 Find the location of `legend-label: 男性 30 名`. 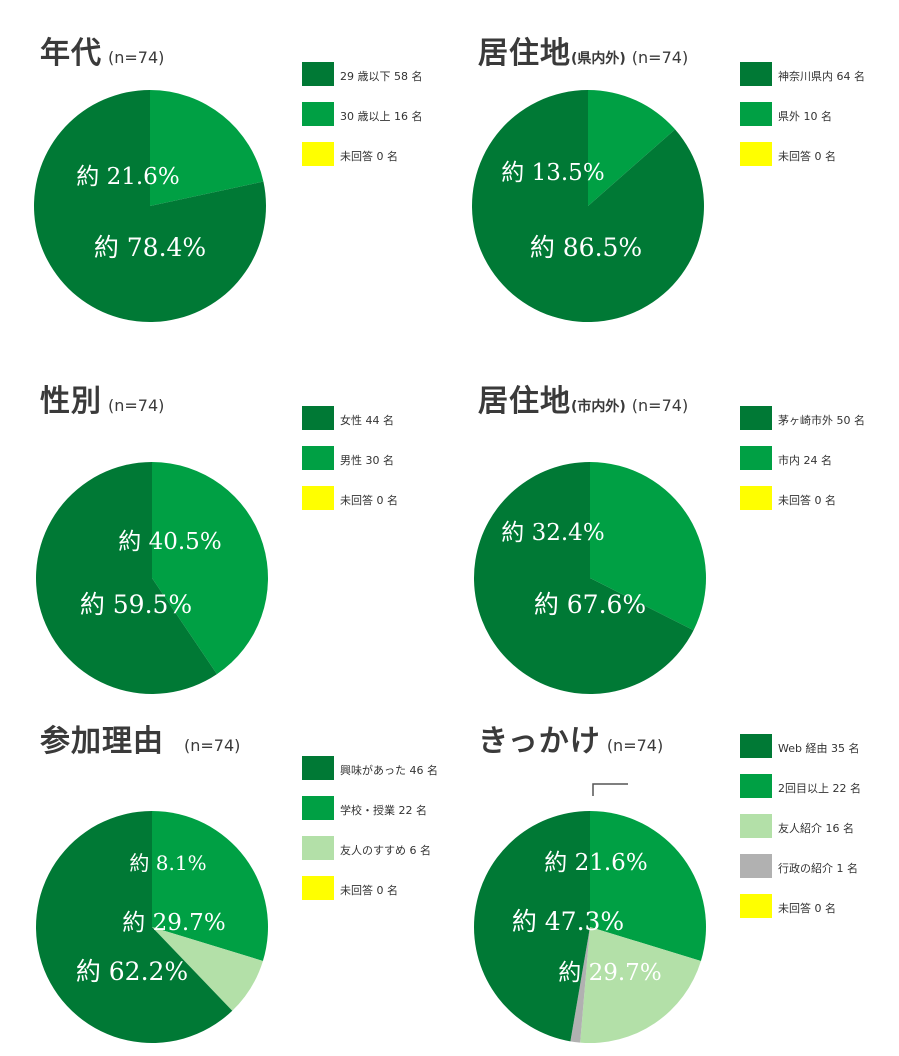

legend-label: 男性 30 名 is located at coordinates (367, 460).